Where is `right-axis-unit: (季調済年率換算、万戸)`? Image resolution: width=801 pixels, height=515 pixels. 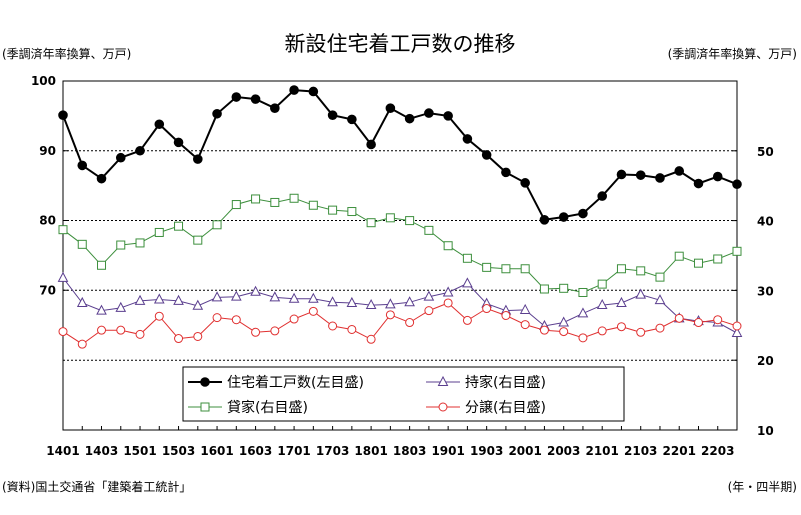
right-axis-unit: (季調済年率換算、万戸) is located at coordinates (732, 53).